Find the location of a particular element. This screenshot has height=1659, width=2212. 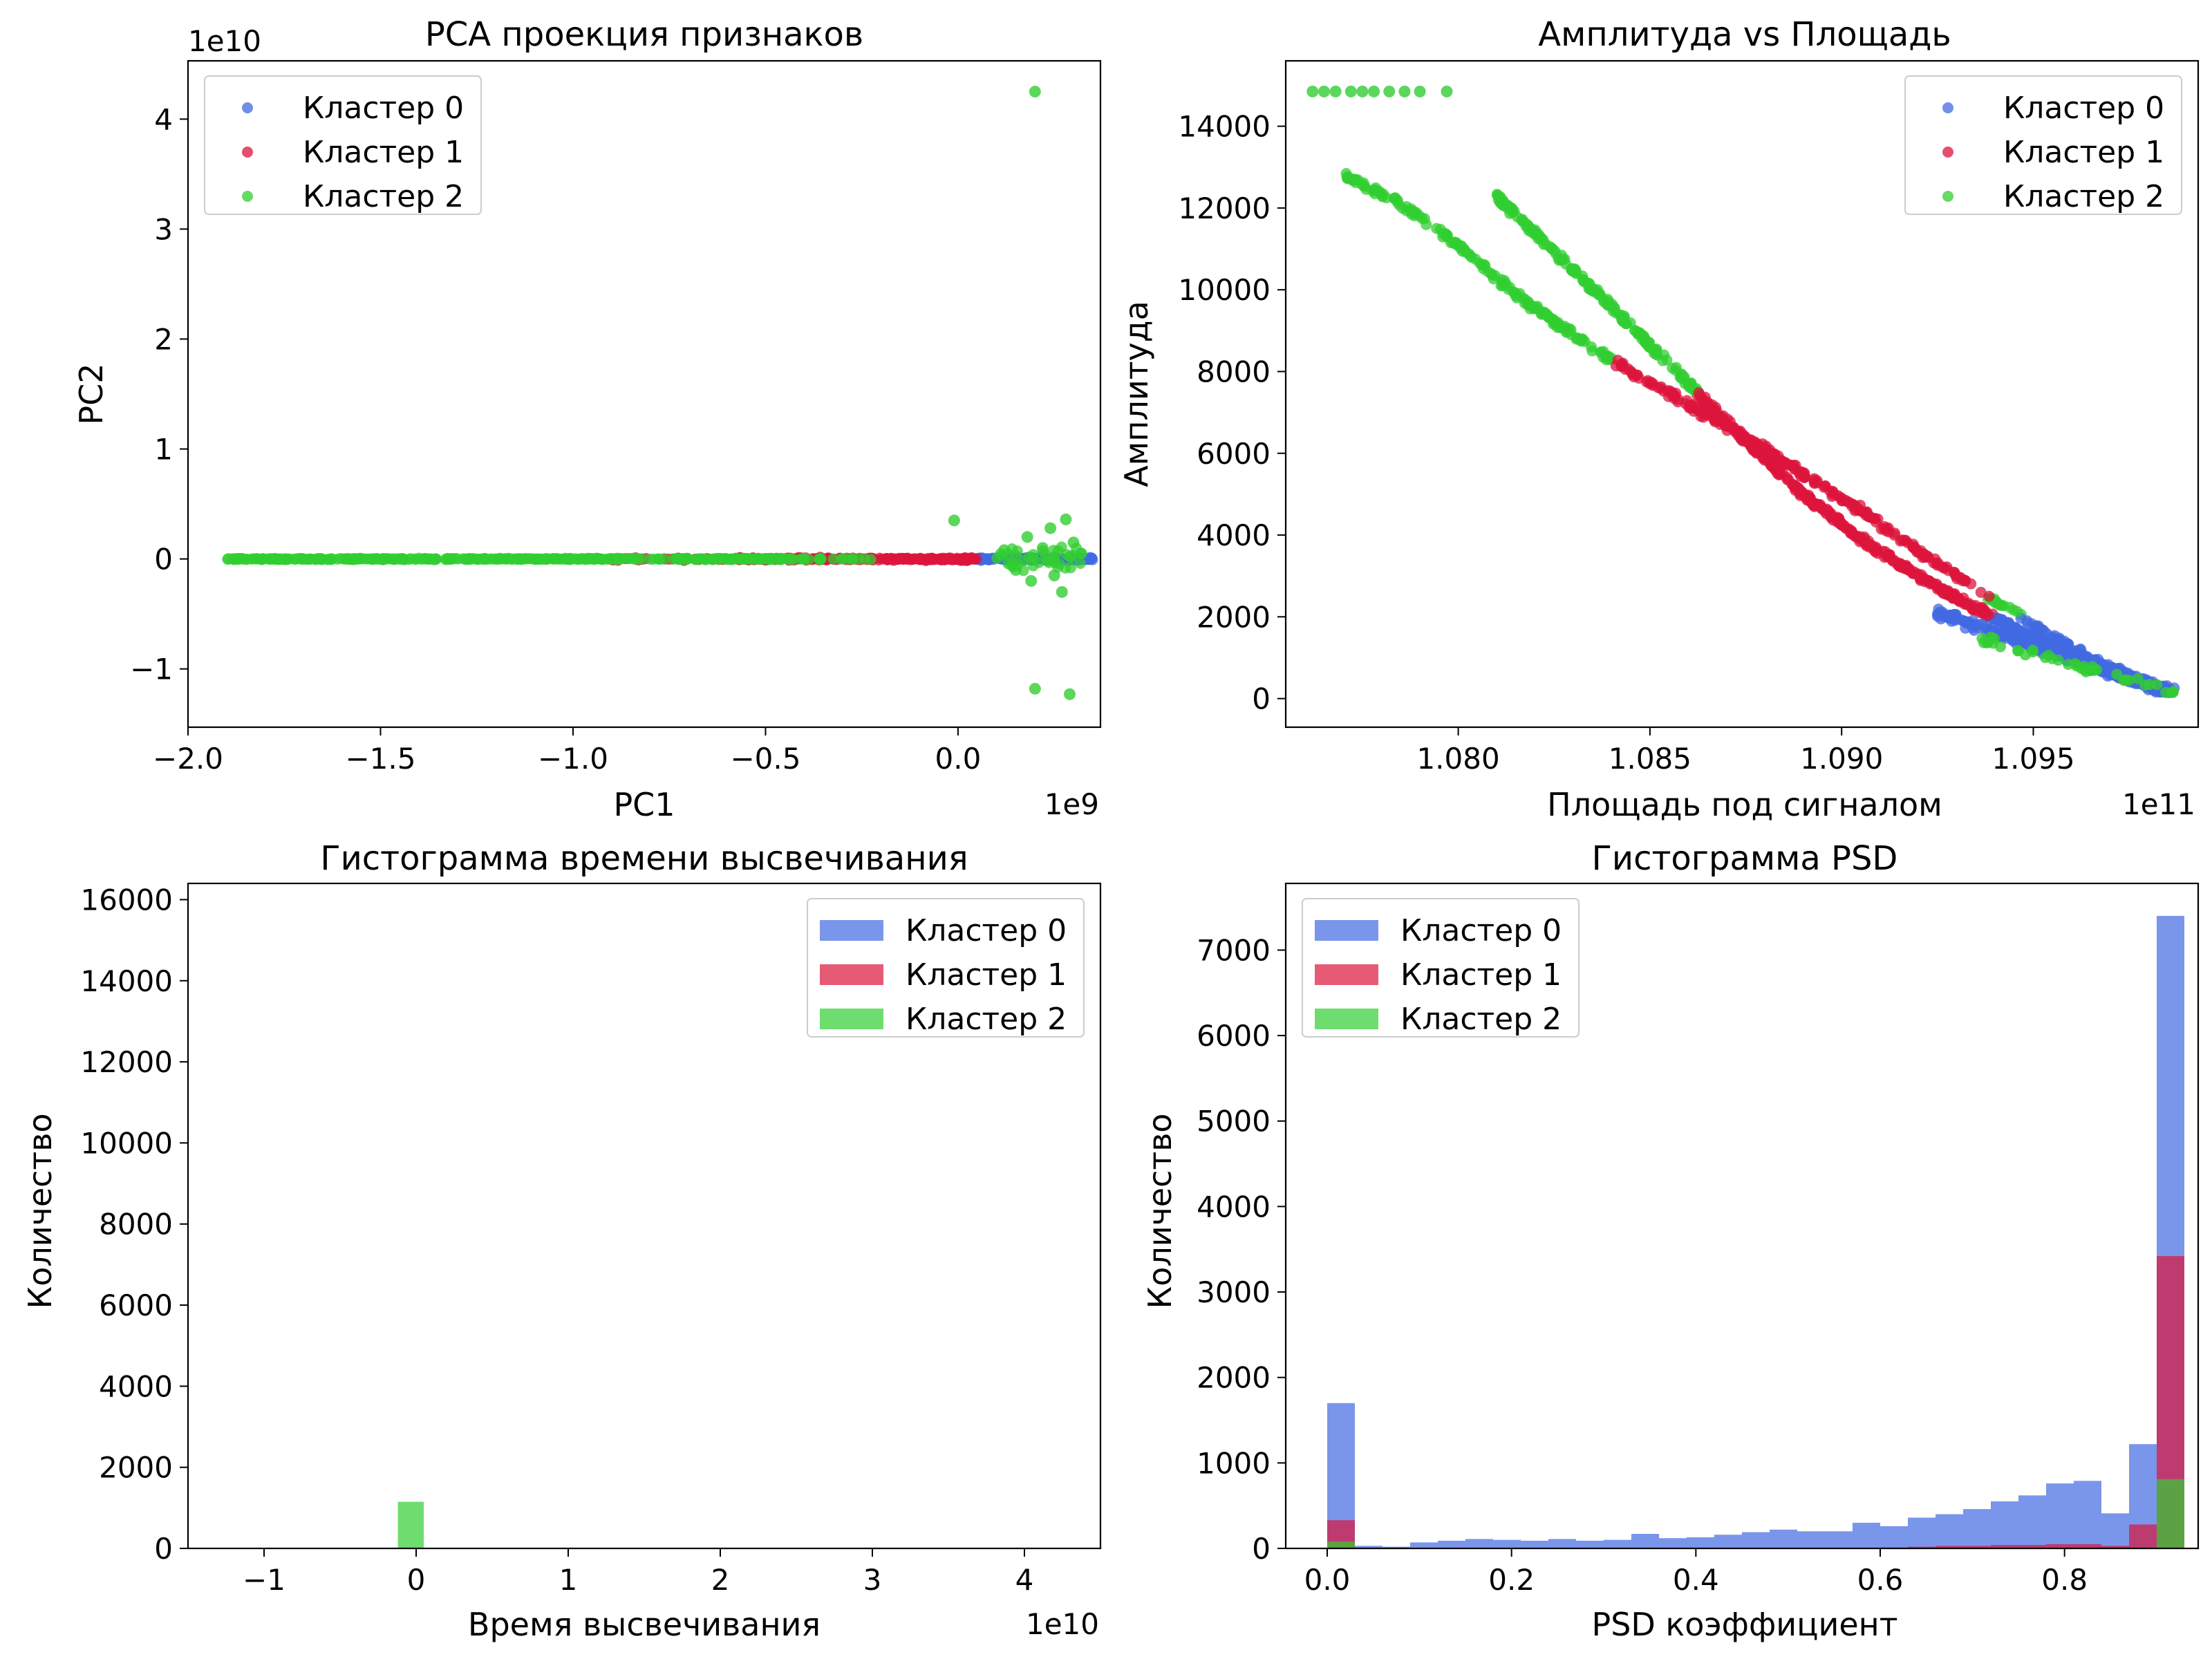

hist-psd-legend-label: Кластер 0 is located at coordinates (1481, 931).